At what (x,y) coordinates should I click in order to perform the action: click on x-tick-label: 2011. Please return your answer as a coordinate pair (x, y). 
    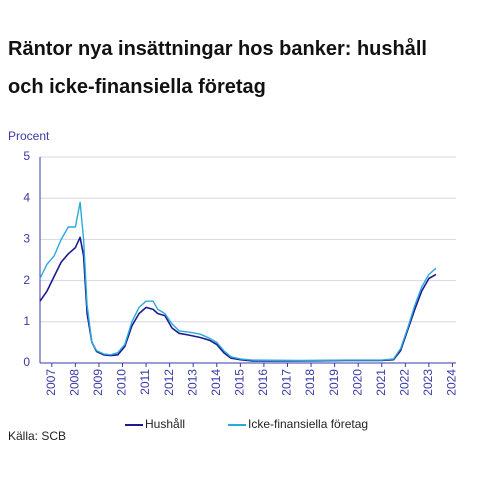
    Looking at the image, I should click on (145, 382).